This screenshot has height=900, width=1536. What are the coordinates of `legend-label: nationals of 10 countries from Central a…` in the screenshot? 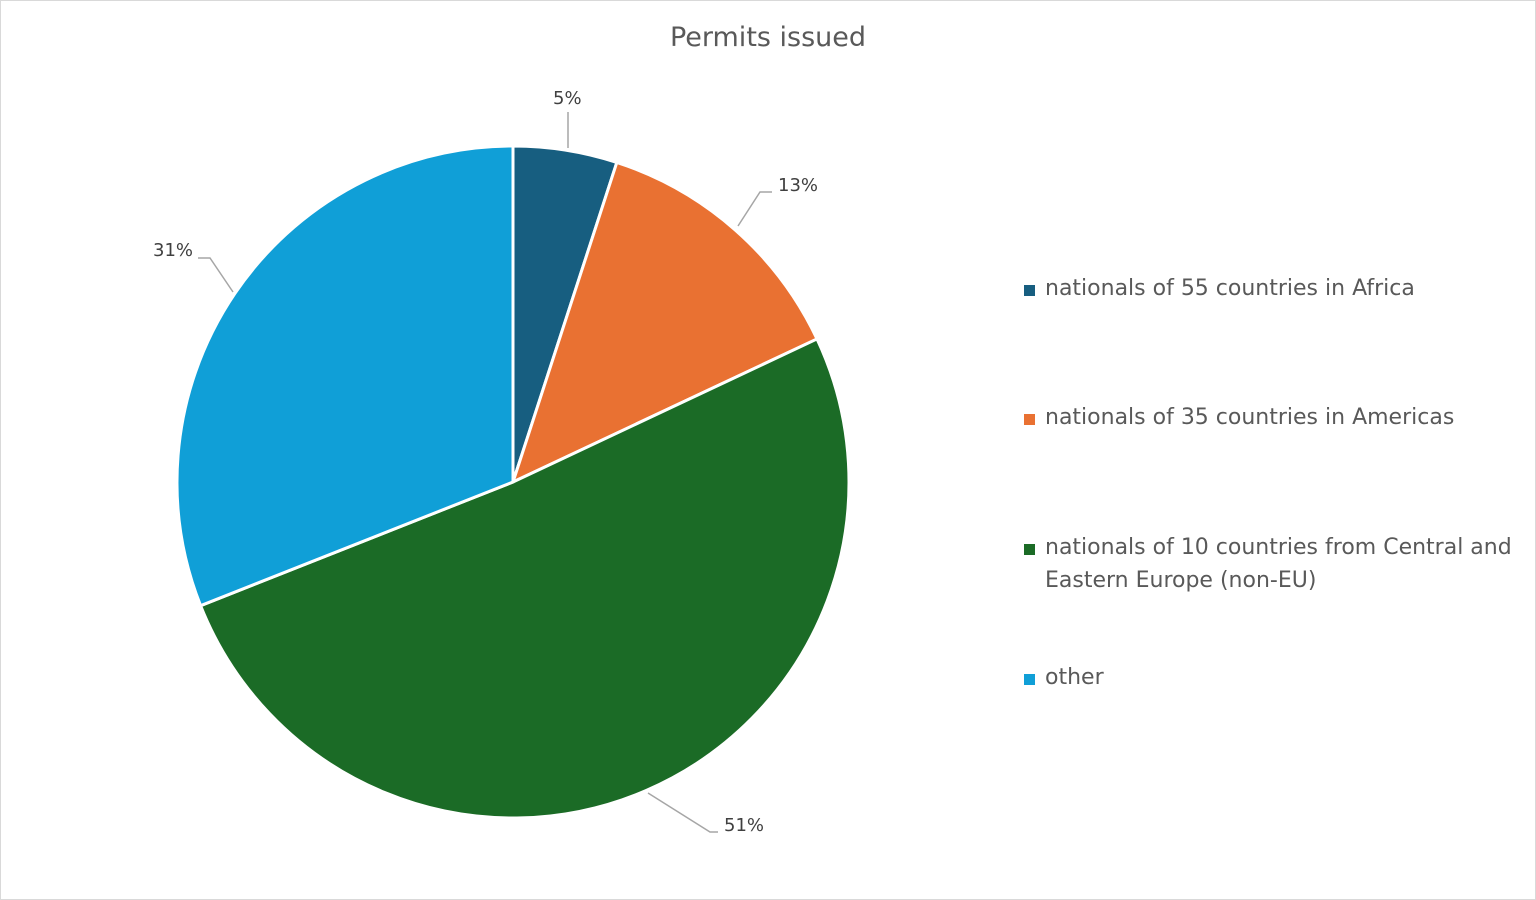 It's located at (1278, 547).